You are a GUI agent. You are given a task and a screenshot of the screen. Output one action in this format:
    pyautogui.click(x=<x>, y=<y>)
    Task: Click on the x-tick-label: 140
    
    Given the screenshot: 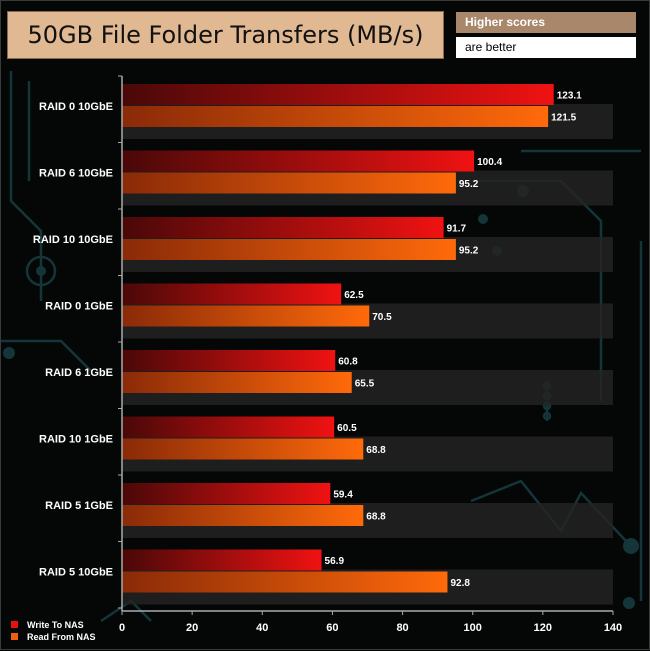 What is the action you would take?
    pyautogui.click(x=613, y=628)
    